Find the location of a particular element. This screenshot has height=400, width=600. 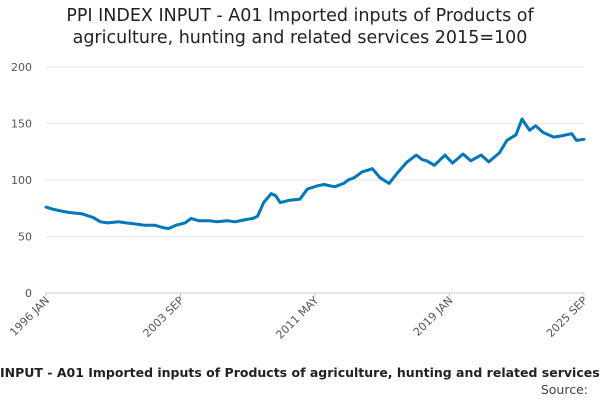

source-label: Source: is located at coordinates (564, 389).